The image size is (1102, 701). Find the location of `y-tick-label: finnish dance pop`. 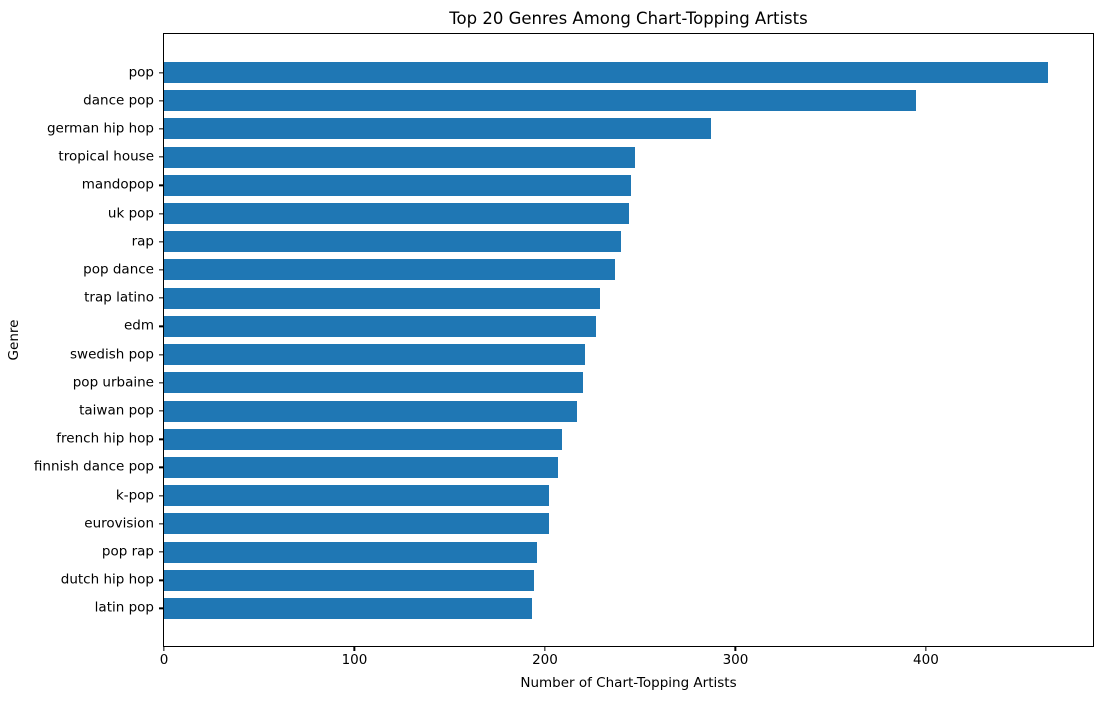

y-tick-label: finnish dance pop is located at coordinates (93, 466).